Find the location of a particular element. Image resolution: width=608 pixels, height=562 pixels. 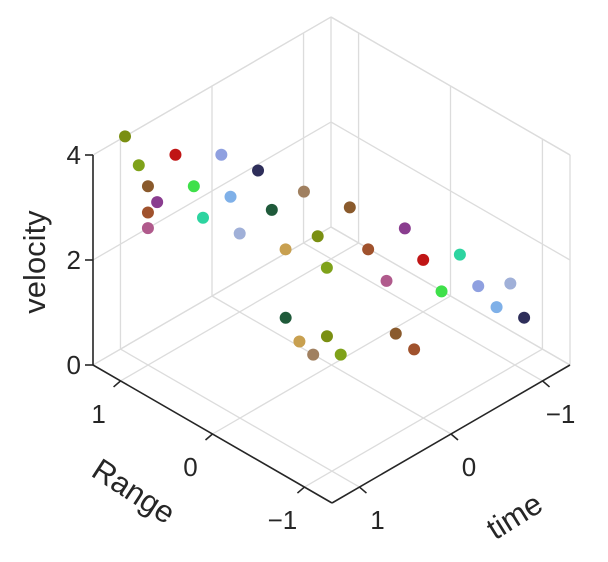

y-tick-label: −1 is located at coordinates (283, 520).